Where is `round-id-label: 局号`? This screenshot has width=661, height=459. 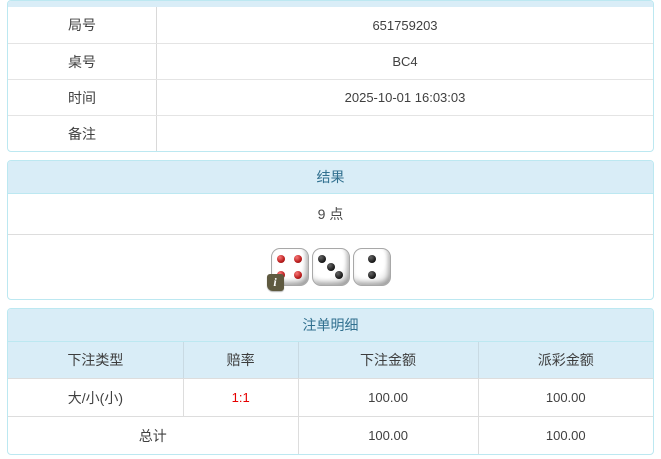 round-id-label: 局号 is located at coordinates (82, 25).